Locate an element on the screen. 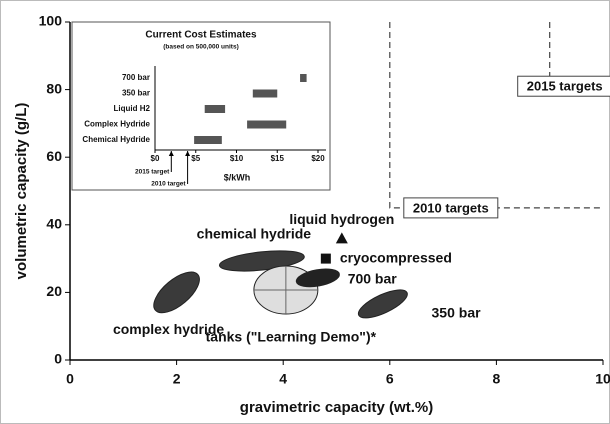  target-label: 2010 targets is located at coordinates (451, 207).